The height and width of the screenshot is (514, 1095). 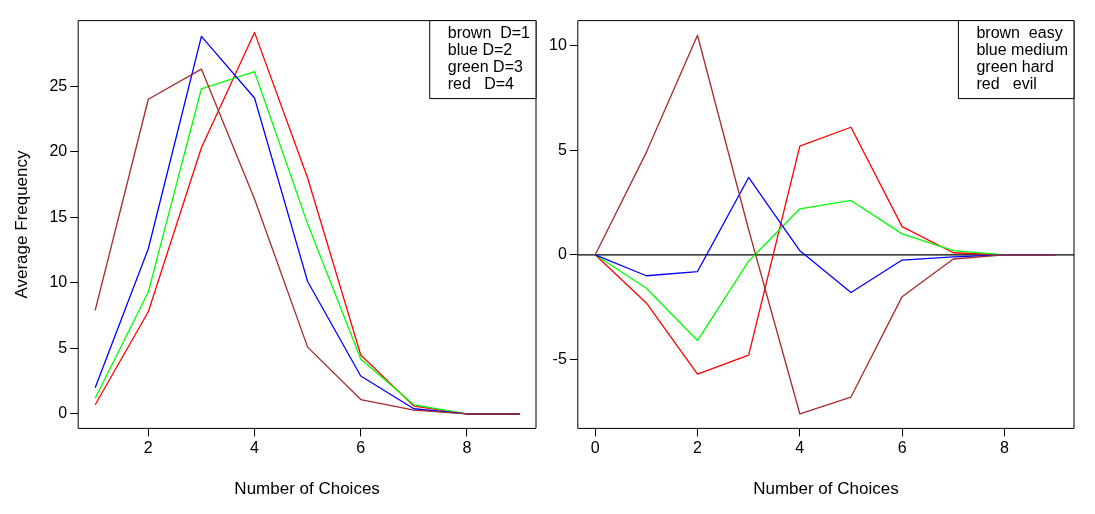 I want to click on annotation: brown easy, so click(x=1019, y=33).